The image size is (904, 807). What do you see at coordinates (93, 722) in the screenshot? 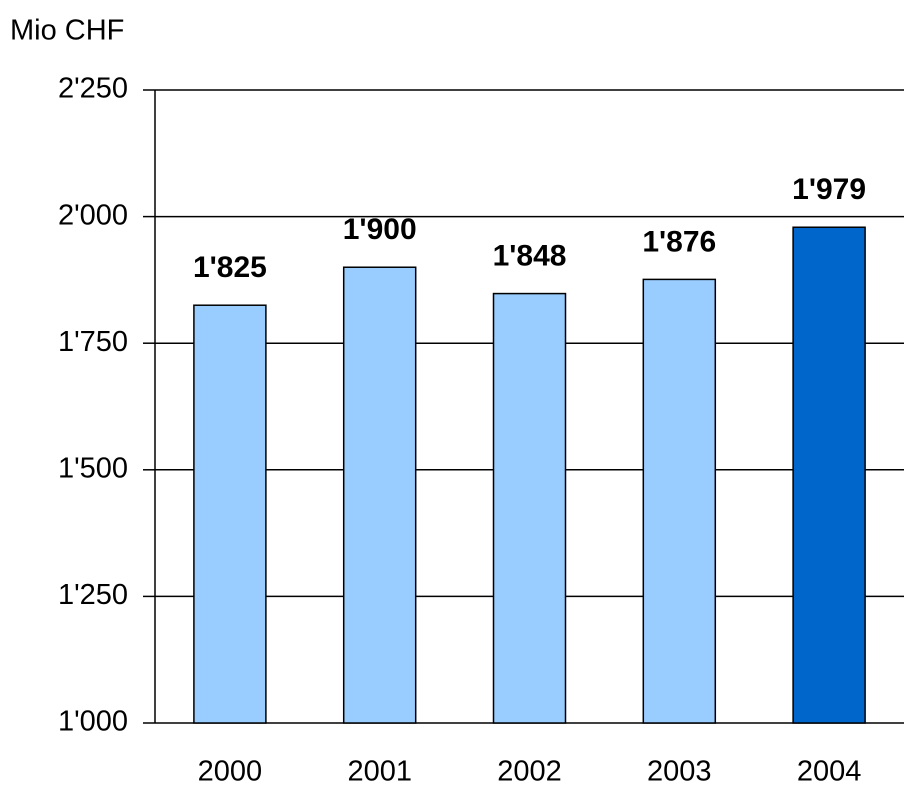
I see `y-tick-label: 1'000` at bounding box center [93, 722].